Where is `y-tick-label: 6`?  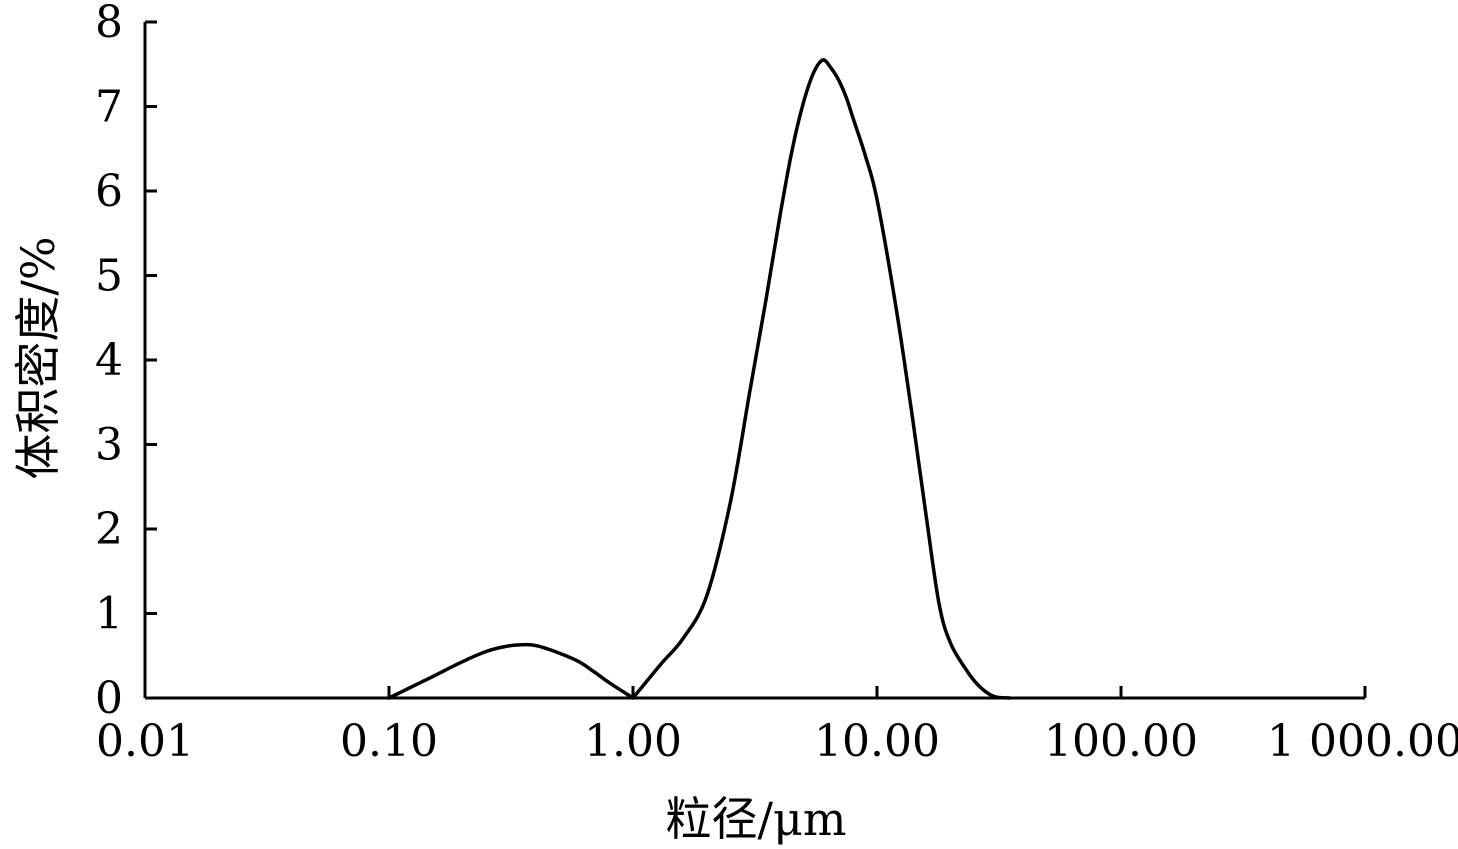 y-tick-label: 6 is located at coordinates (109, 191).